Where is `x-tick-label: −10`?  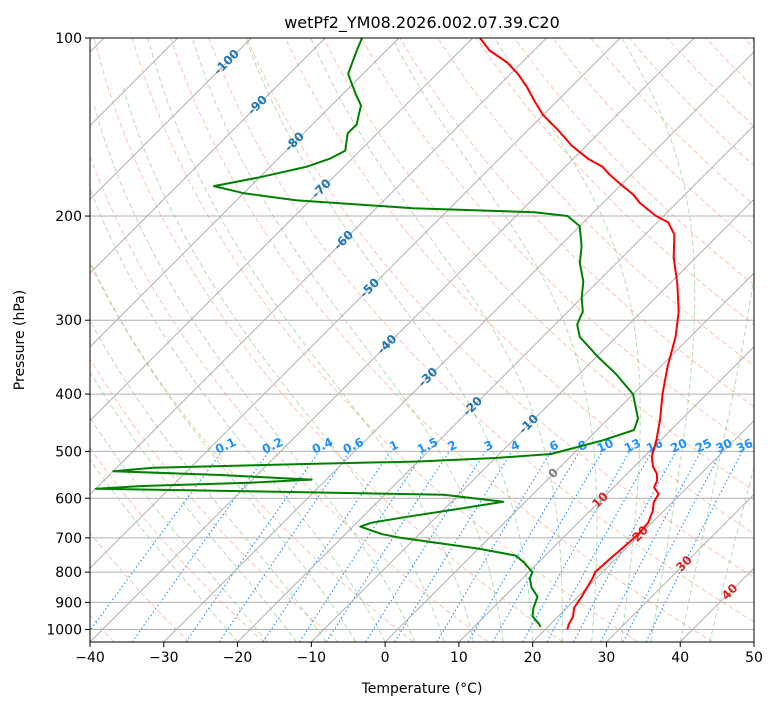
x-tick-label: −10 is located at coordinates (312, 658).